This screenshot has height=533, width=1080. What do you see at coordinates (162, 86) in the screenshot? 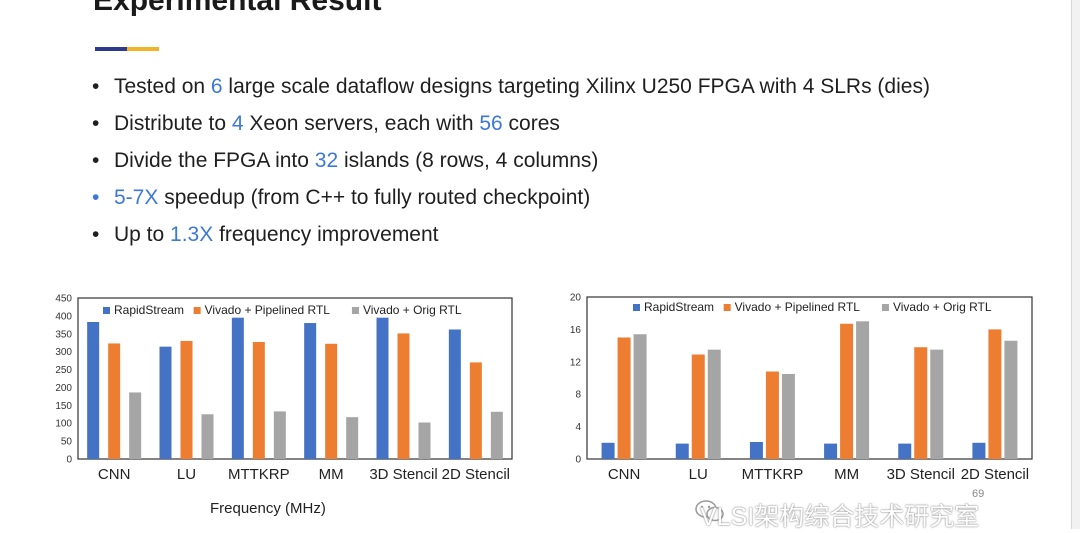
I see `bullet-text: Tested on` at bounding box center [162, 86].